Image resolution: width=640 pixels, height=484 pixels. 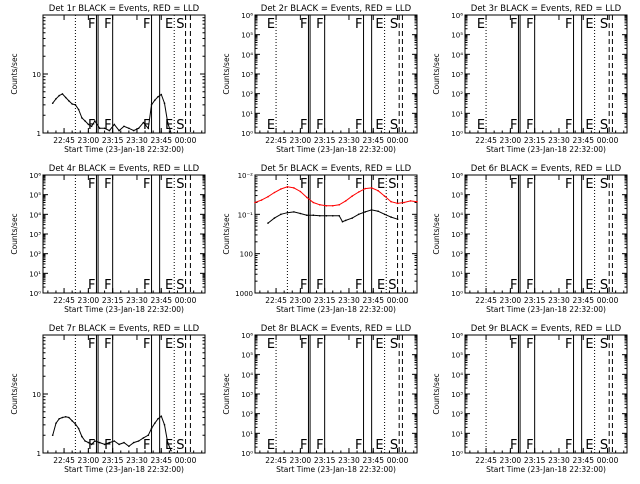 What do you see at coordinates (546, 329) in the screenshot?
I see `panel-title: Det 9r BLACK = Events, RED = LLD` at bounding box center [546, 329].